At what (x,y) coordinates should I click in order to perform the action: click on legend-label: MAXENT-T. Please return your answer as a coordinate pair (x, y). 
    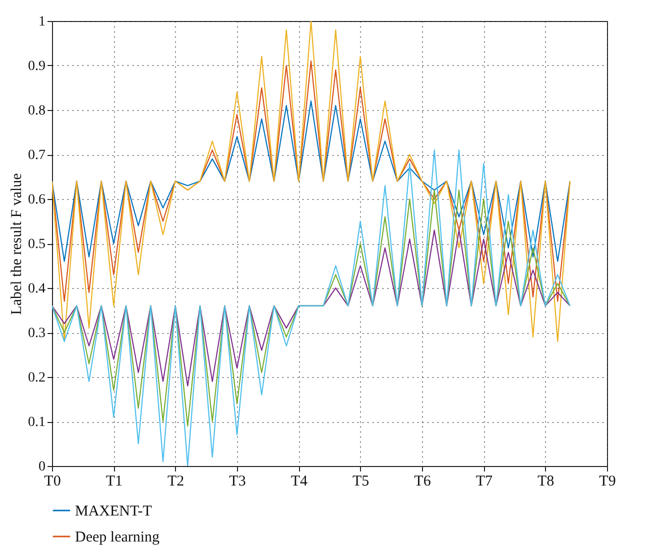
    Looking at the image, I should click on (113, 512).